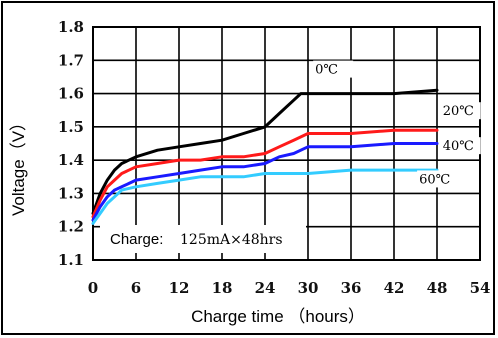 The width and height of the screenshot is (498, 338). I want to click on series-labels: 0℃ 20℃ 40℃ 60℃, so click(397, 124).